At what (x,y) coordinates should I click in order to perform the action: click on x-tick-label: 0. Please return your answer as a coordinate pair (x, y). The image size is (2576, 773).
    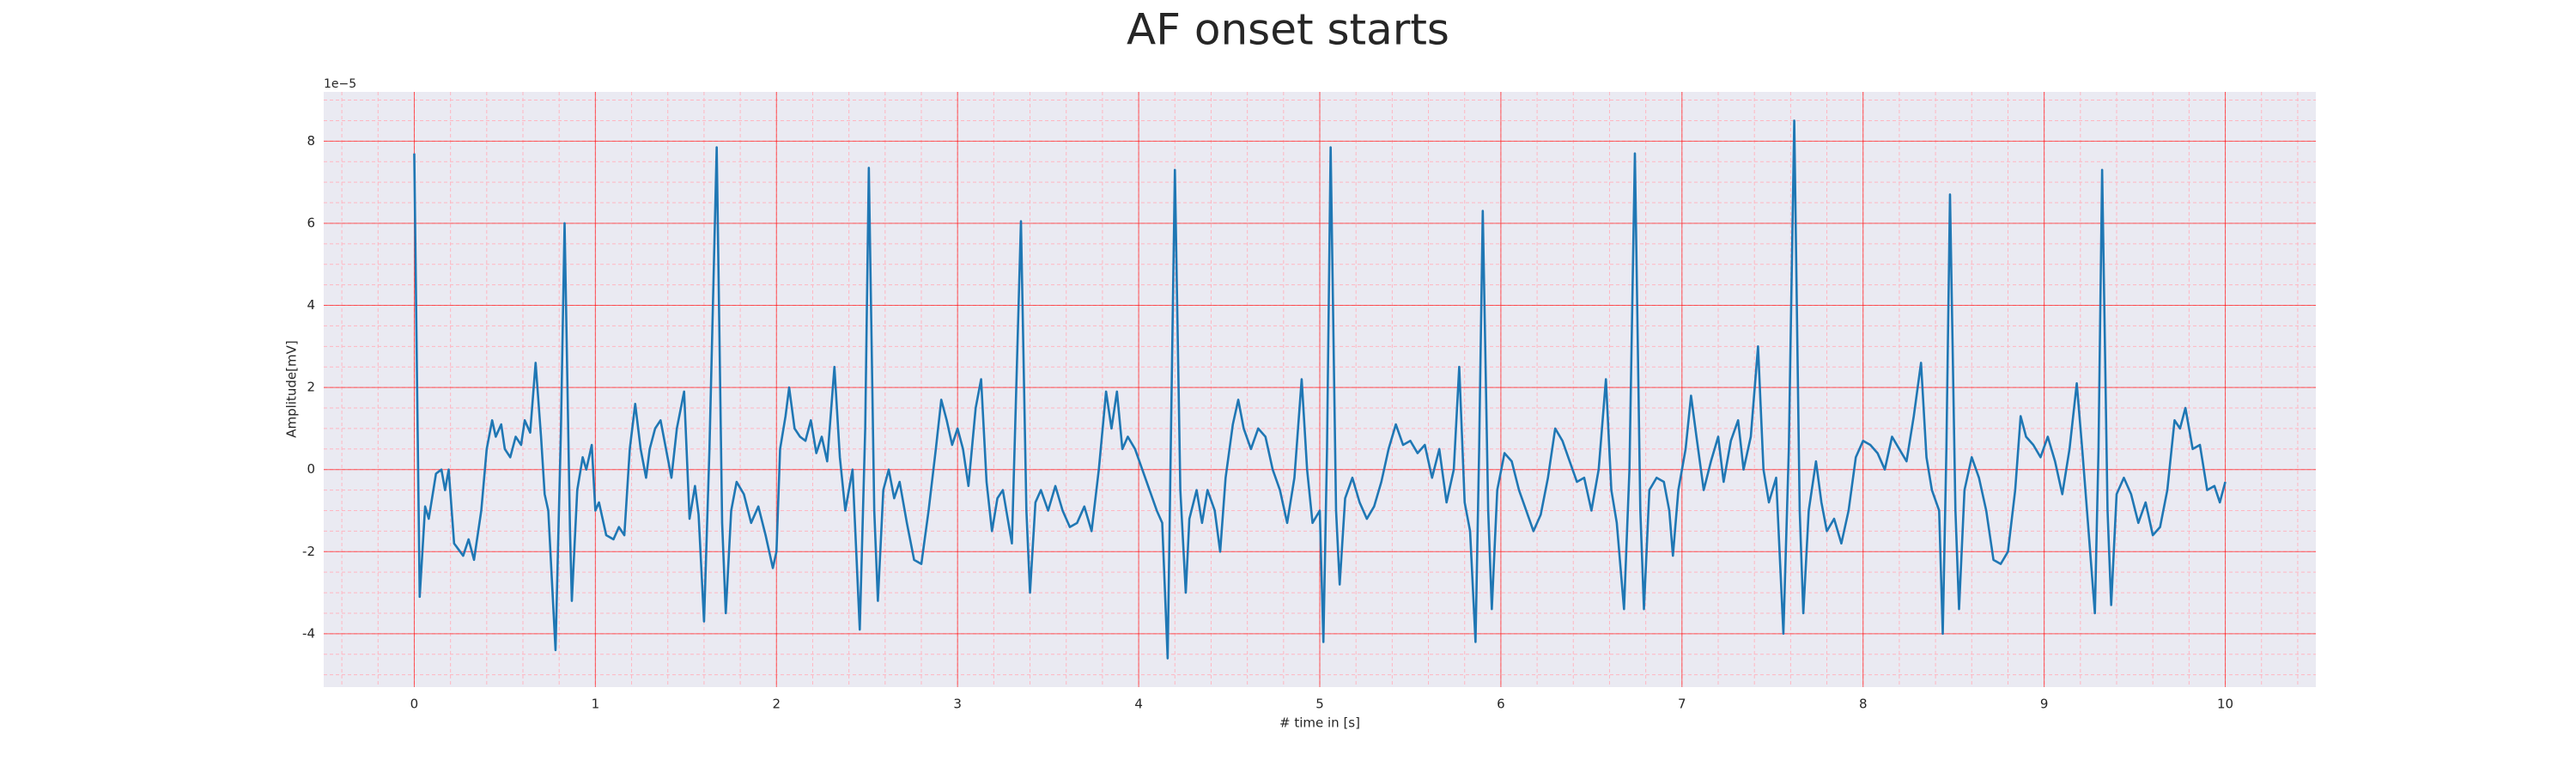
    Looking at the image, I should click on (414, 704).